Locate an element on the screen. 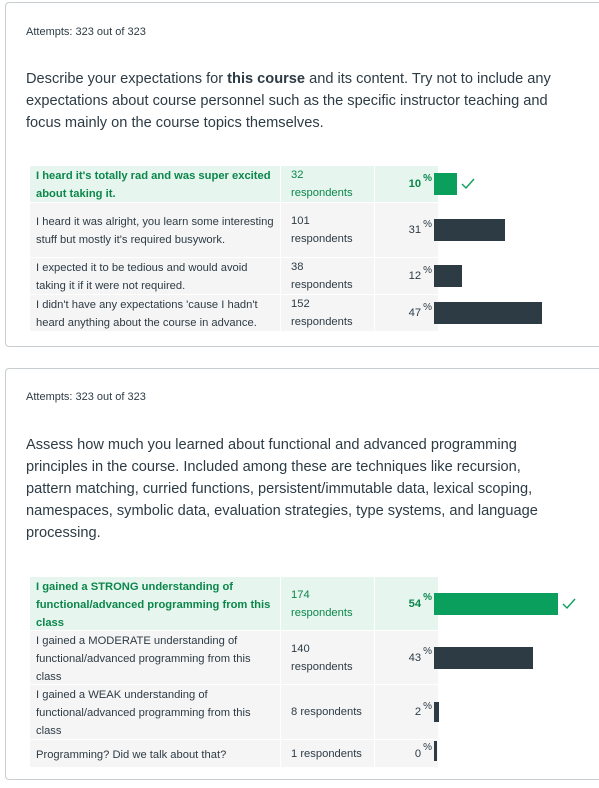 Image resolution: width=599 pixels, height=788 pixels. answer-percent: 10% is located at coordinates (406, 184).